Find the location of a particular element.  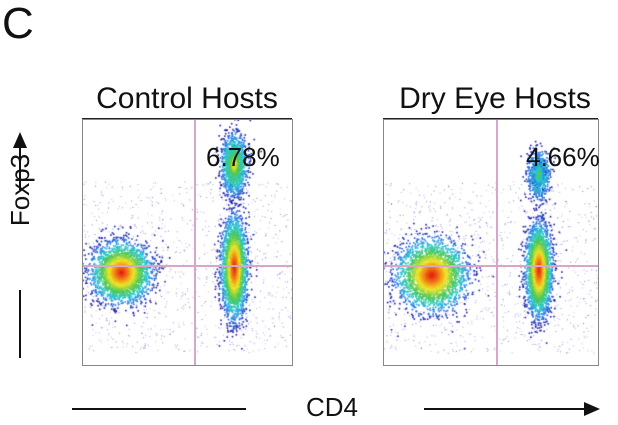

gate-horizontal-dry-eye is located at coordinates (491, 266).